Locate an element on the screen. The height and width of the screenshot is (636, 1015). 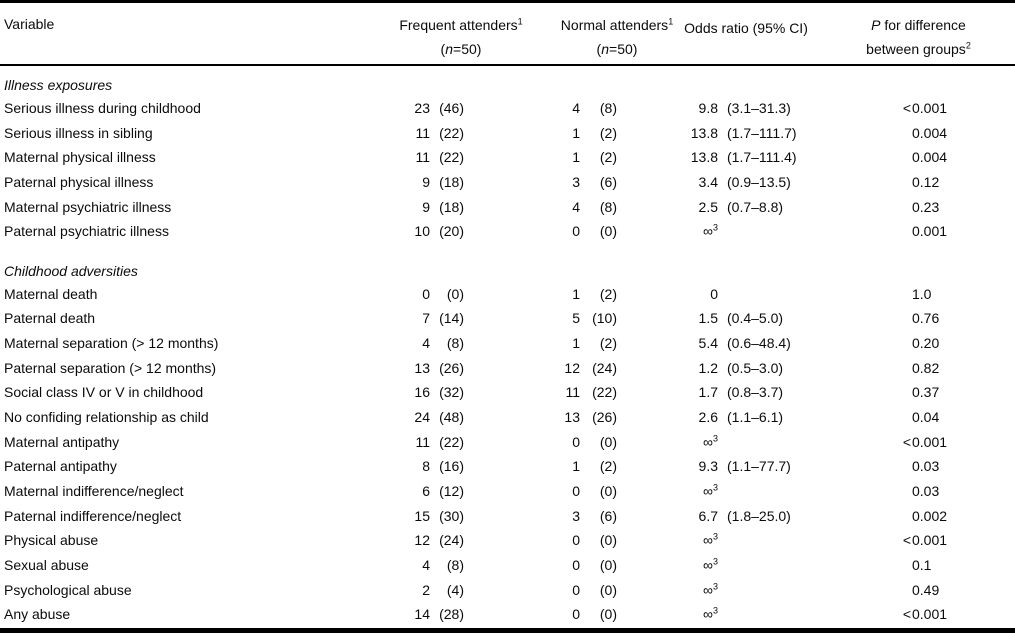
normal-count: 13 is located at coordinates (572, 417).